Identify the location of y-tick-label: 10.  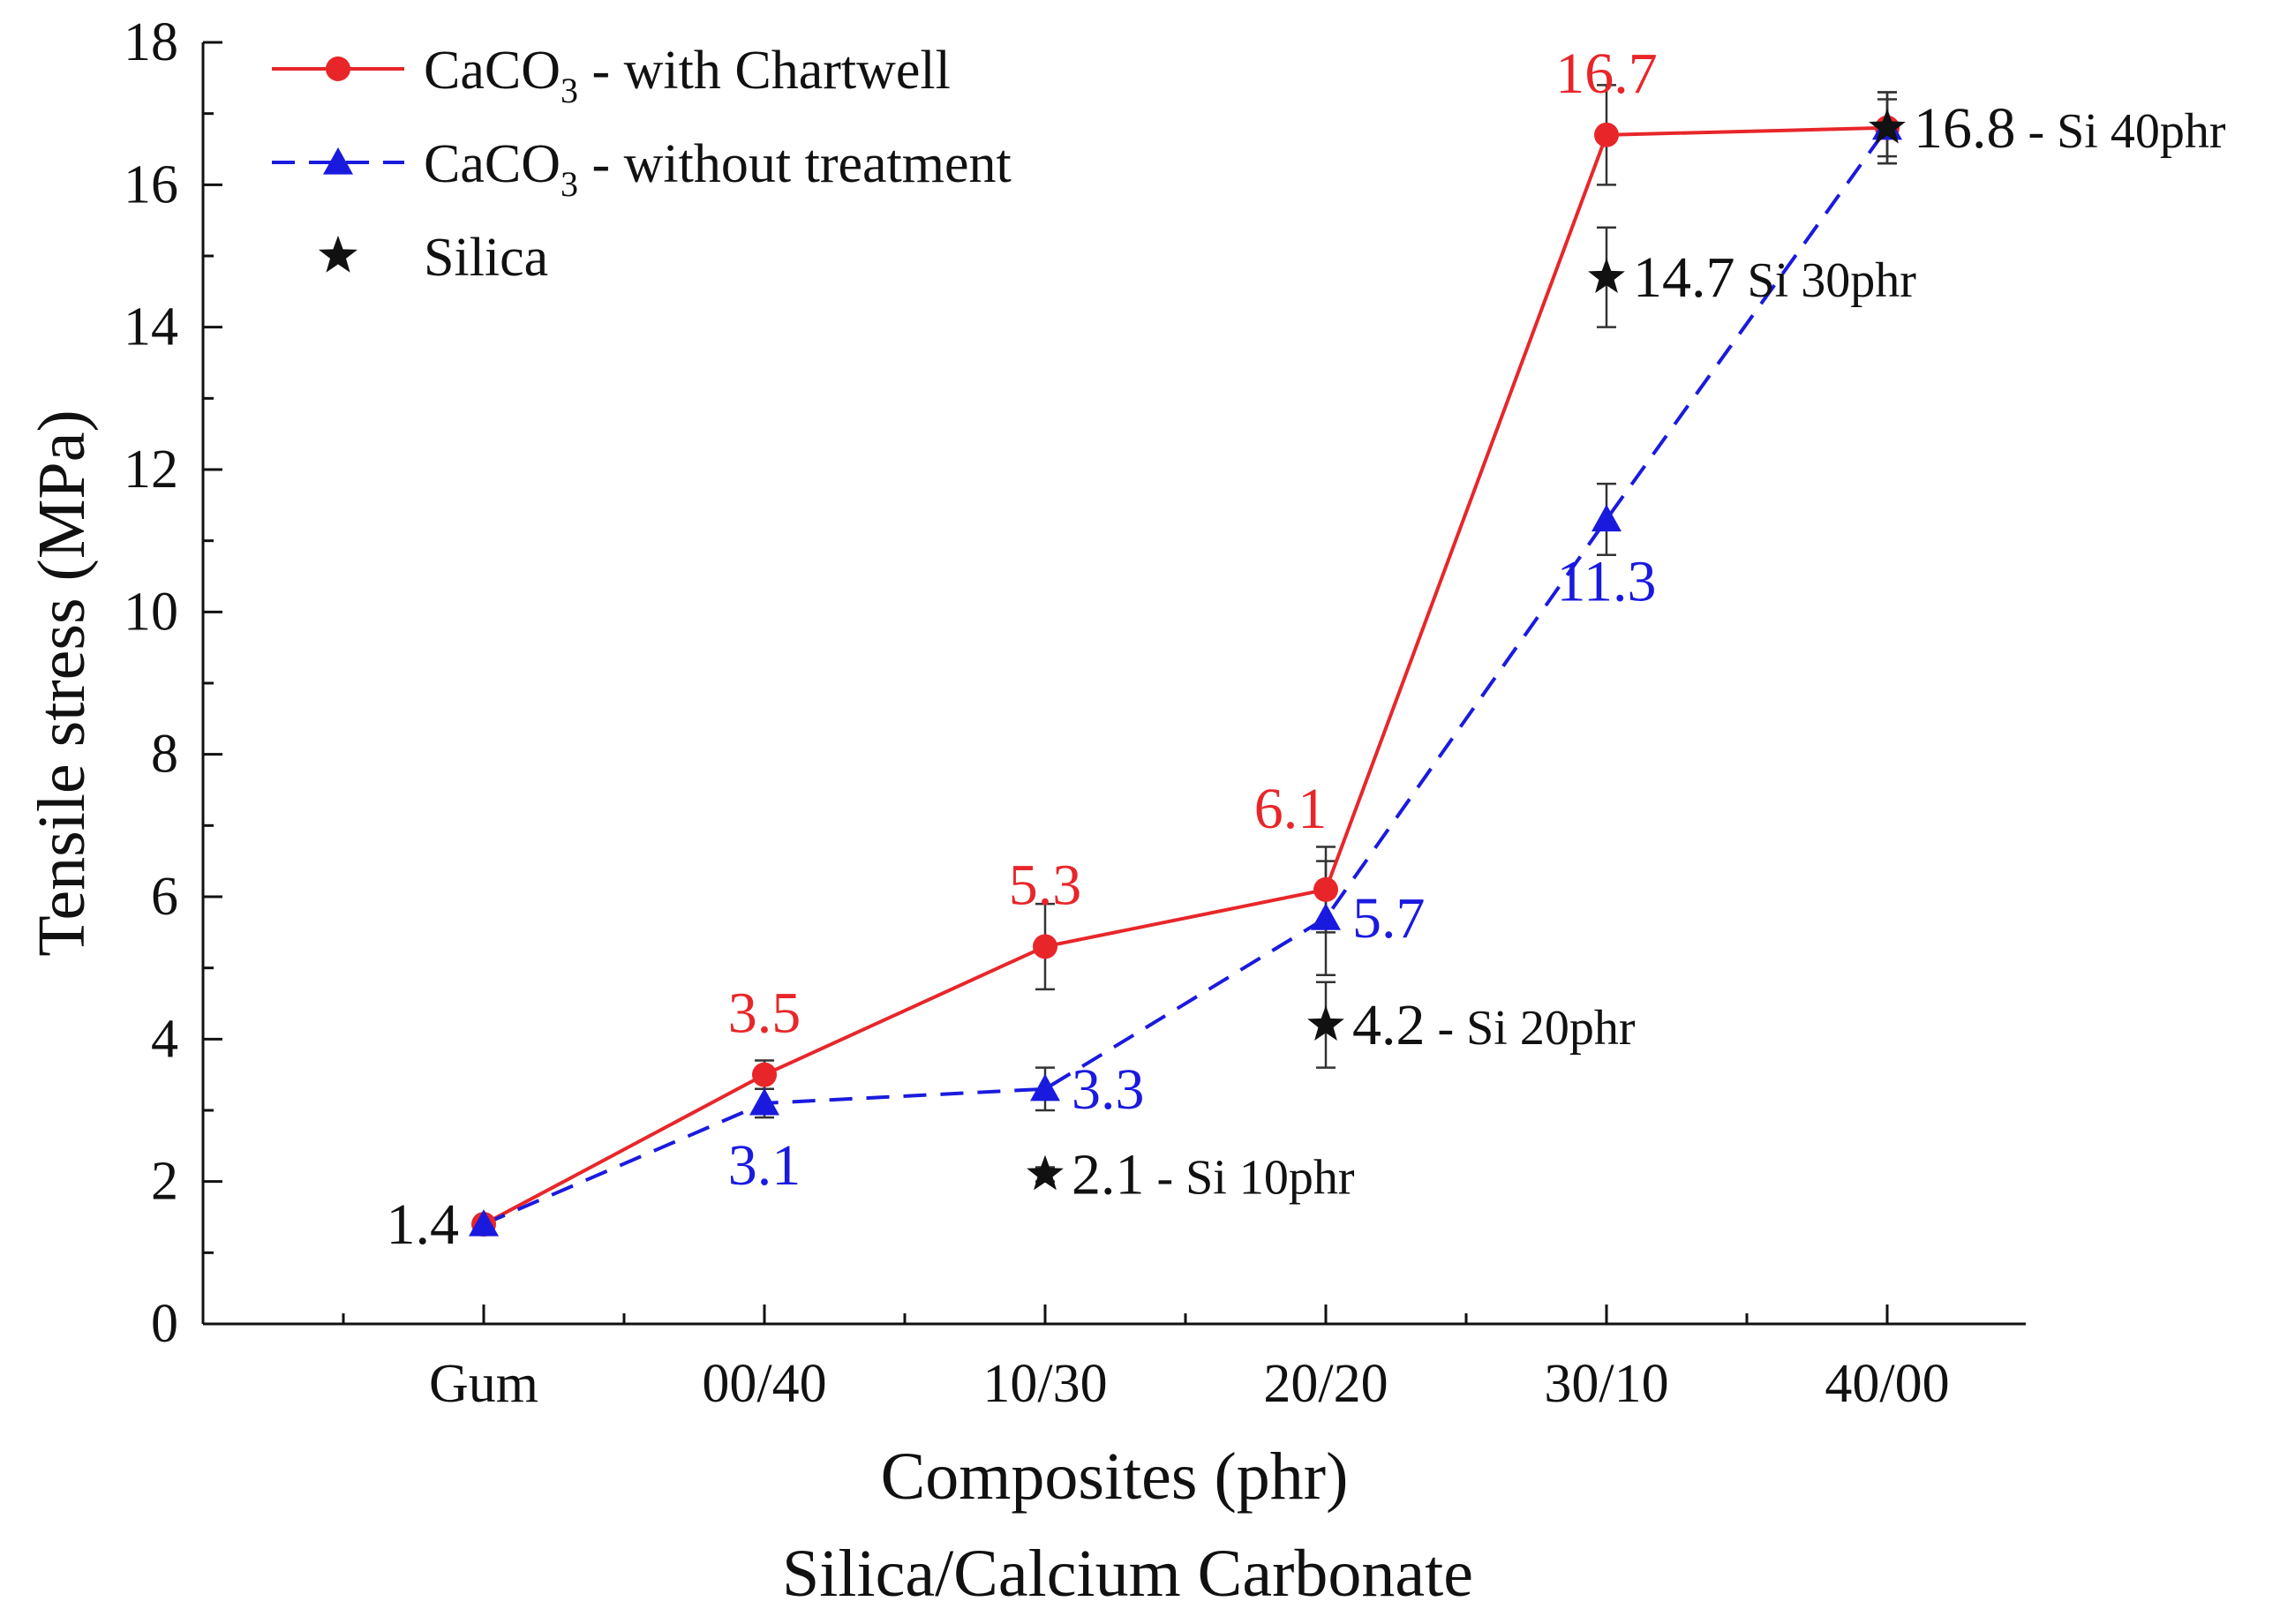
(151, 612).